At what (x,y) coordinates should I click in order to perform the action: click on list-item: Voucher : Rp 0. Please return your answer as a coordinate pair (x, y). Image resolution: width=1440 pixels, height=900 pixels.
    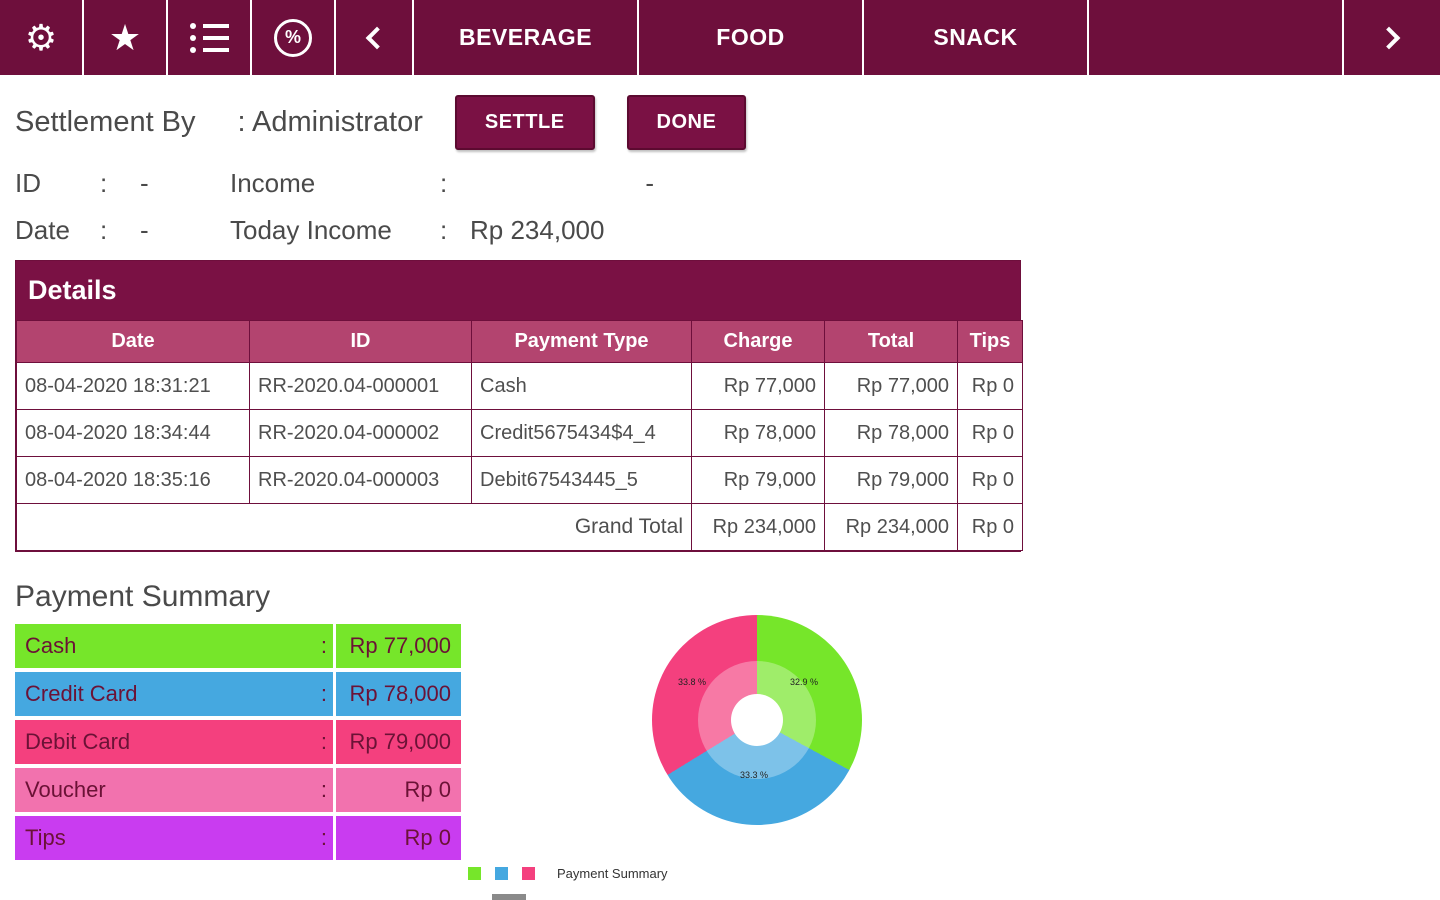
    Looking at the image, I should click on (238, 790).